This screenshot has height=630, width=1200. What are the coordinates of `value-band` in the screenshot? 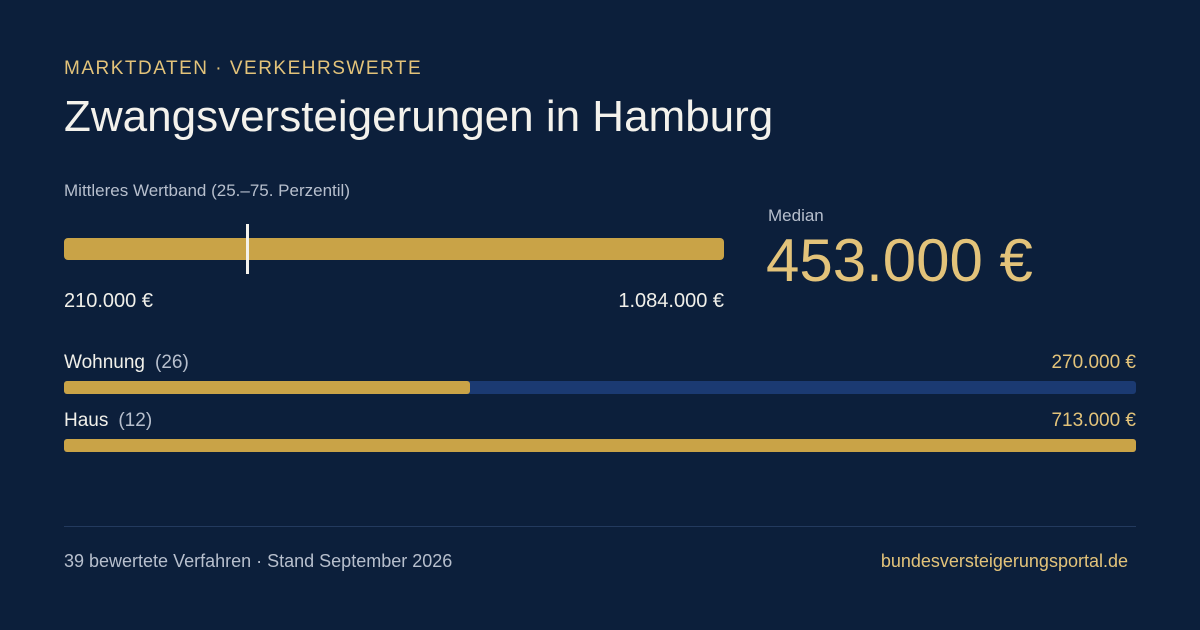 It's located at (394, 249).